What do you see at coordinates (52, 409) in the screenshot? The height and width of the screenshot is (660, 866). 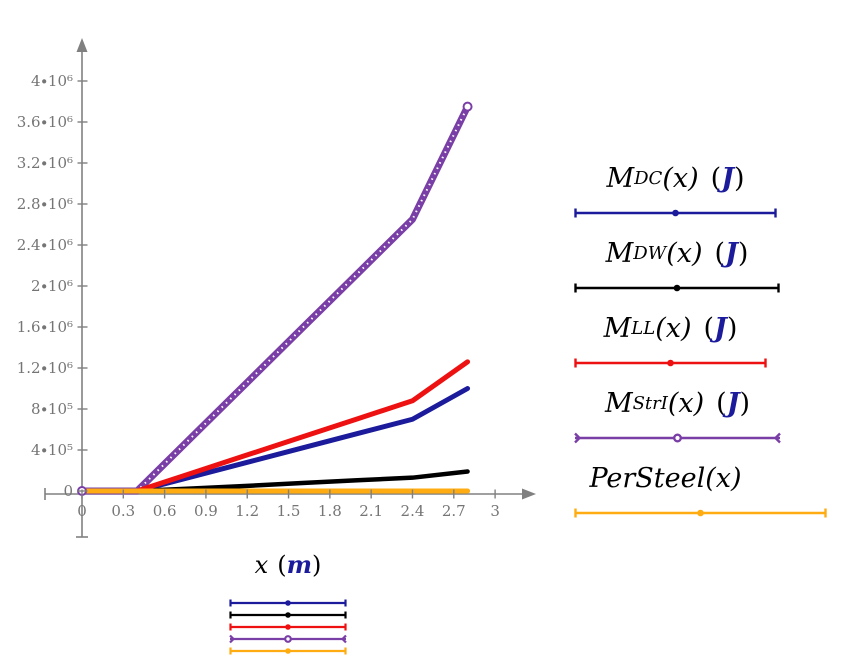 I see `y-tick-label: 8∙10⁵` at bounding box center [52, 409].